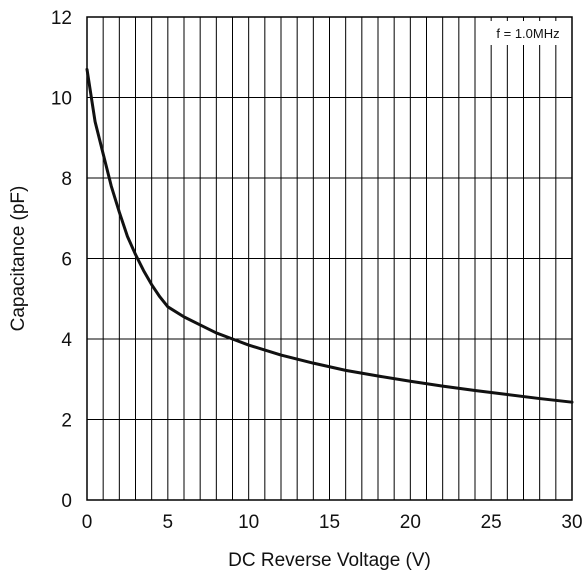 The height and width of the screenshot is (578, 587). I want to click on frequency-annotation: f = 1.0MHz, so click(528, 33).